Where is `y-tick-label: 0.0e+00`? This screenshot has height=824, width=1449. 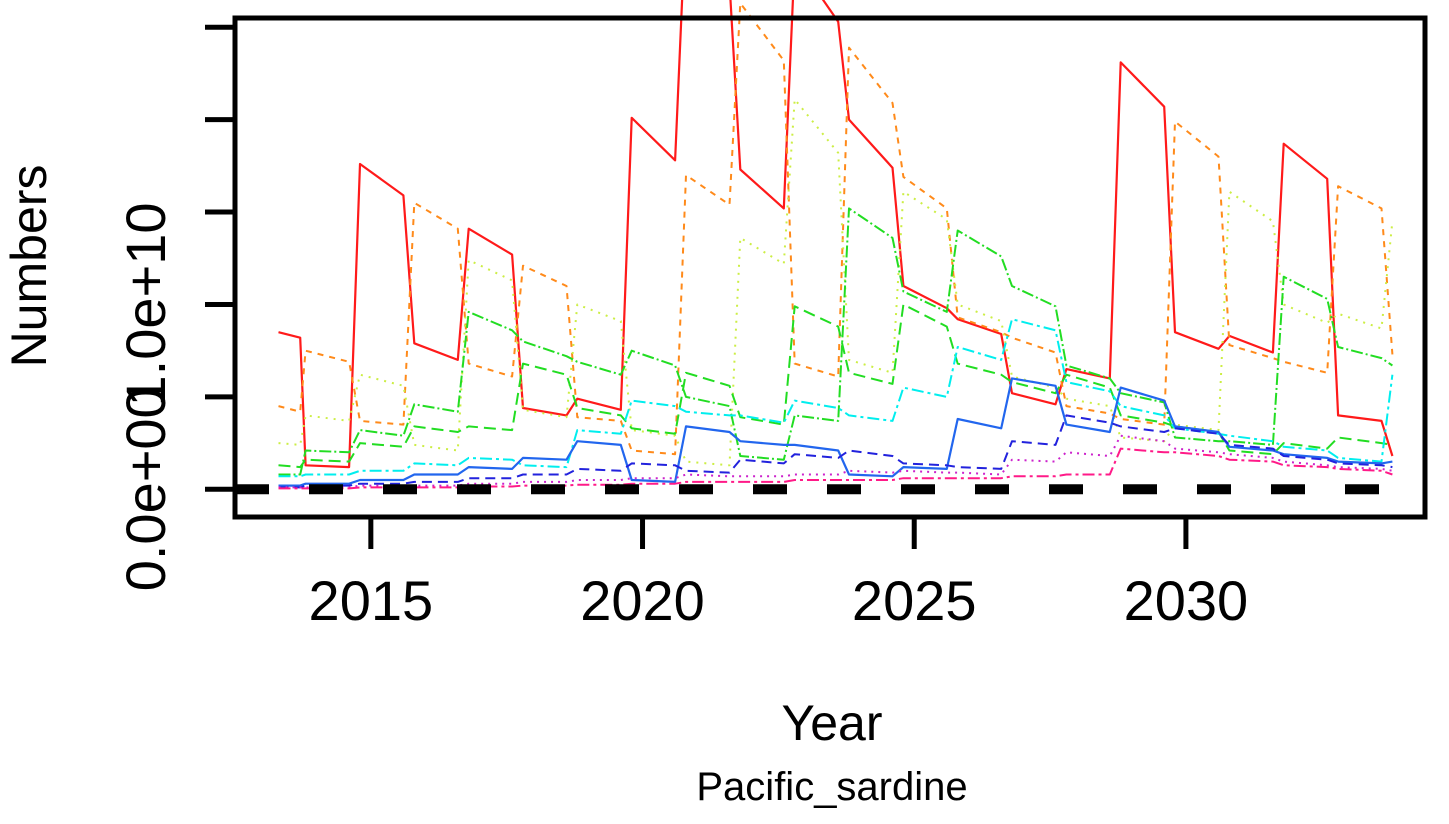
y-tick-label: 0.0e+00 is located at coordinates (145, 489).